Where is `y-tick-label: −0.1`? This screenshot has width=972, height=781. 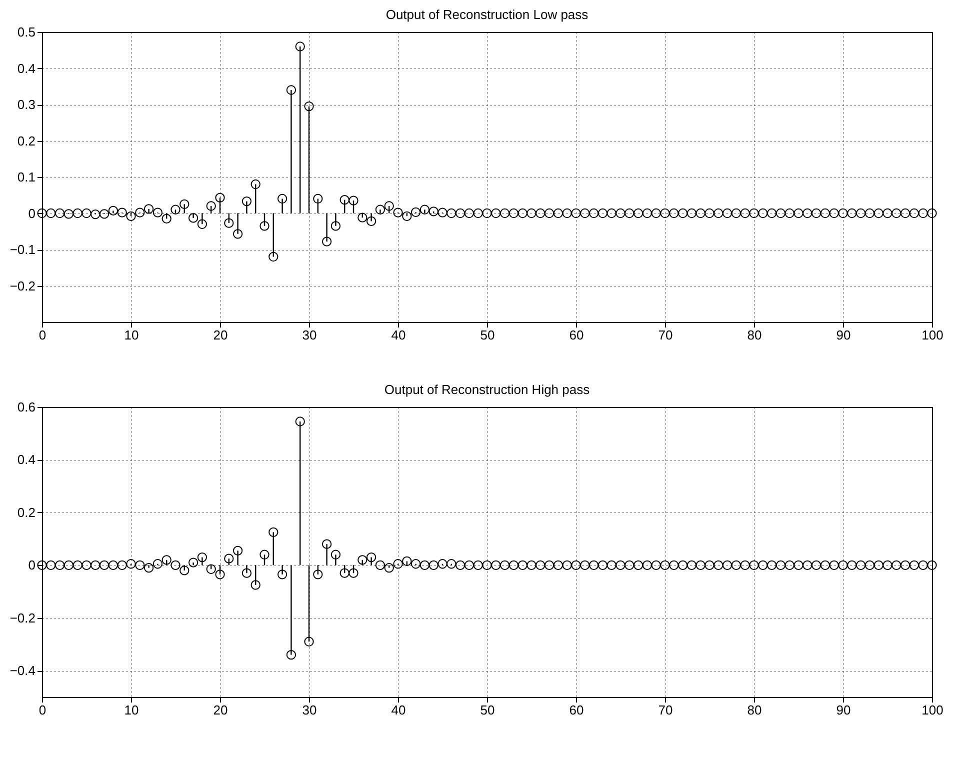
y-tick-label: −0.1 is located at coordinates (23, 249).